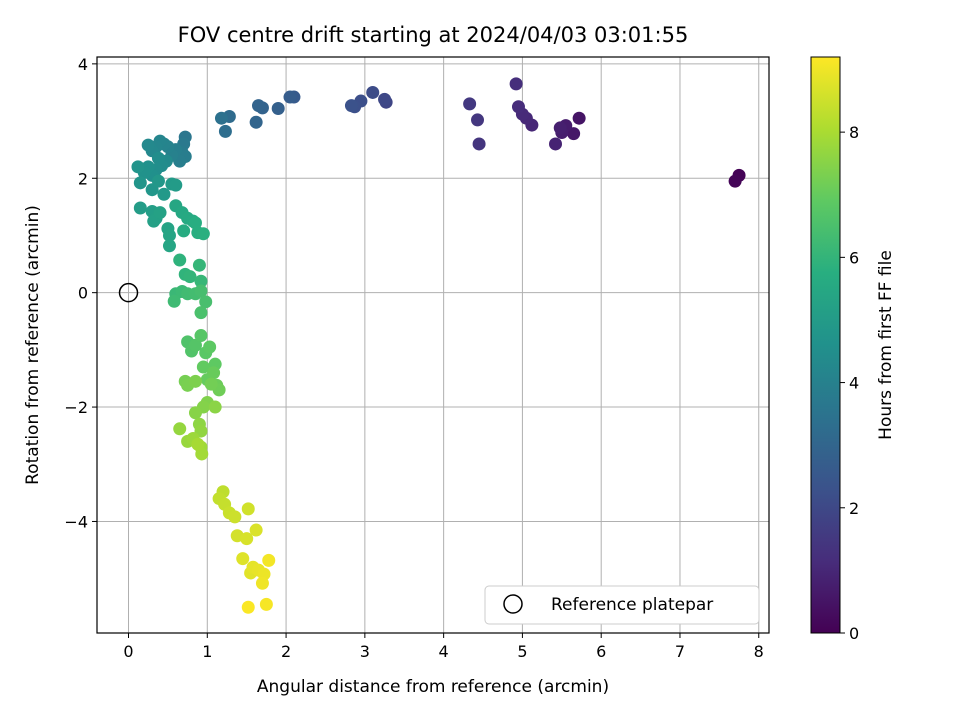 This screenshot has width=960, height=720. I want to click on x-tick-label: 2, so click(286, 651).